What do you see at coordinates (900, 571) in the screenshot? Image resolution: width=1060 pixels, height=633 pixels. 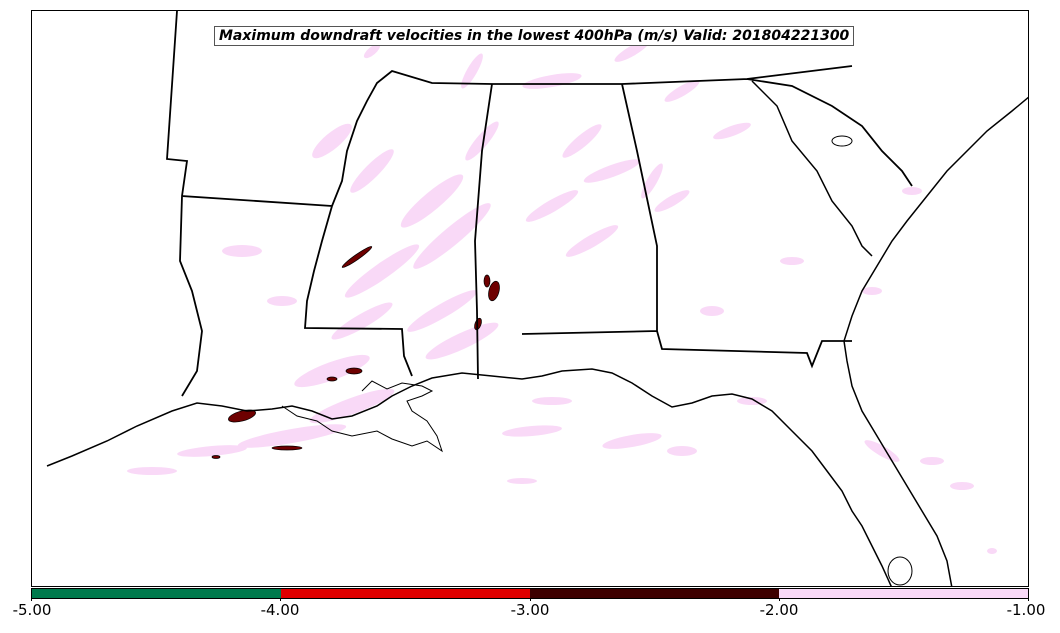 I see `lake-okeechobee` at bounding box center [900, 571].